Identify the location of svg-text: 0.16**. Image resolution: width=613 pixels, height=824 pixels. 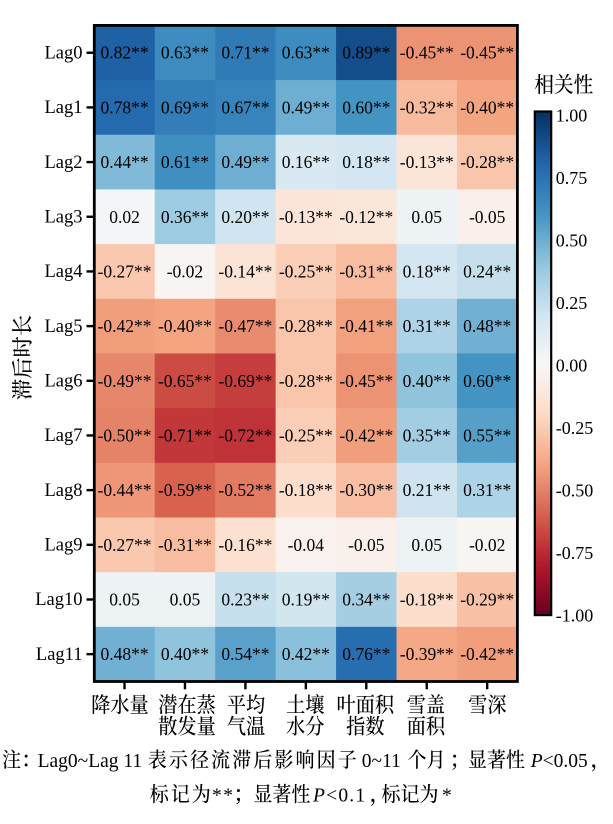
(306, 162).